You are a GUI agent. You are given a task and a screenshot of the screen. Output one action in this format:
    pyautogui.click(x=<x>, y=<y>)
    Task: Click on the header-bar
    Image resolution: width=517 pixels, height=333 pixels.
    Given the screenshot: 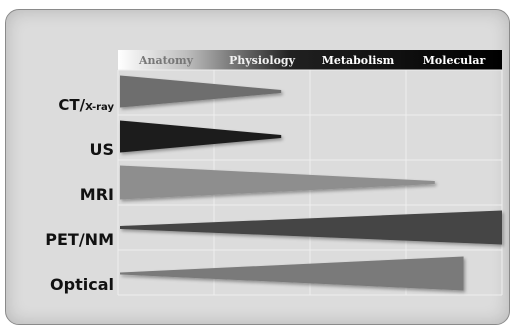 What is the action you would take?
    pyautogui.click(x=310, y=60)
    